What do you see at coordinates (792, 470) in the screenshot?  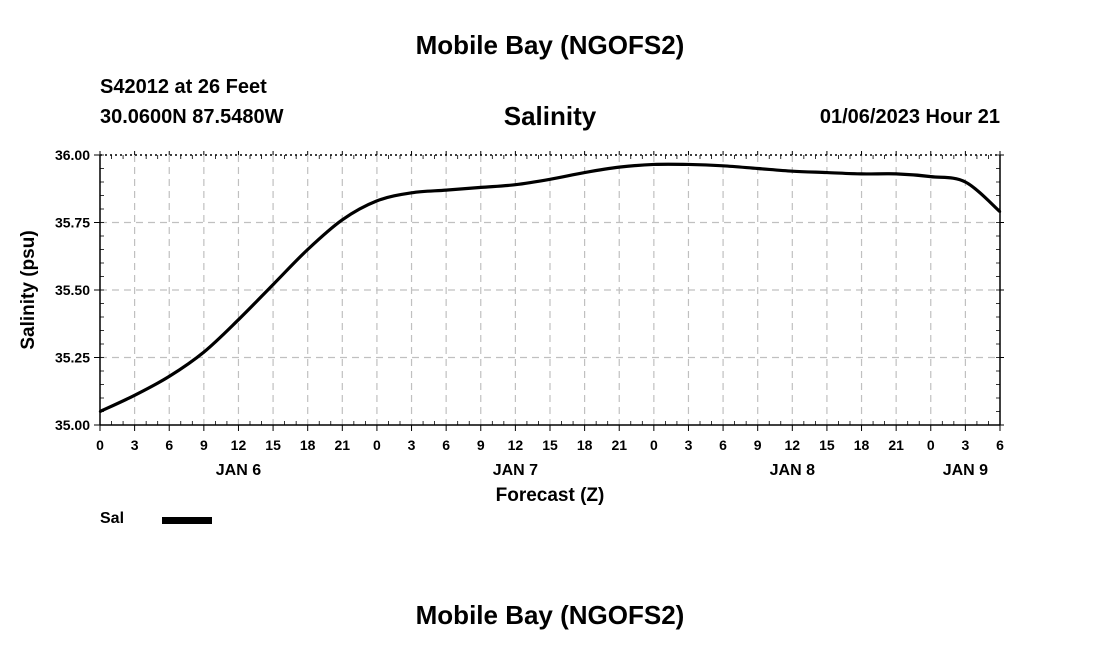 I see `date-label: JAN 8` at bounding box center [792, 470].